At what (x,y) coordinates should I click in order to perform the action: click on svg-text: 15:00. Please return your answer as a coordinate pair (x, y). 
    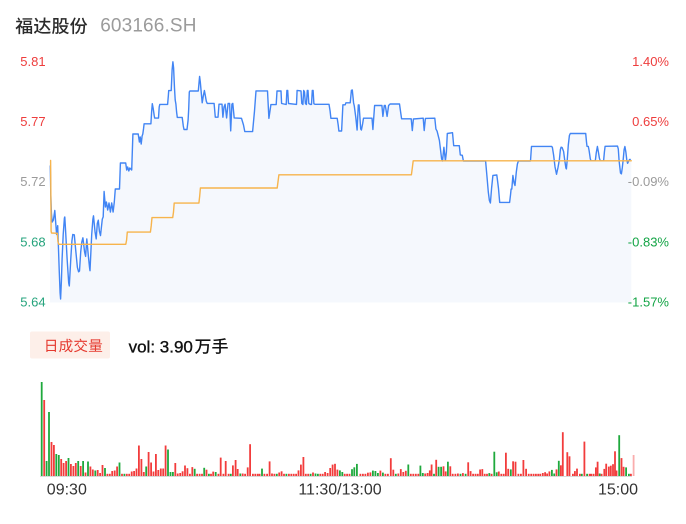
    Looking at the image, I should click on (618, 490).